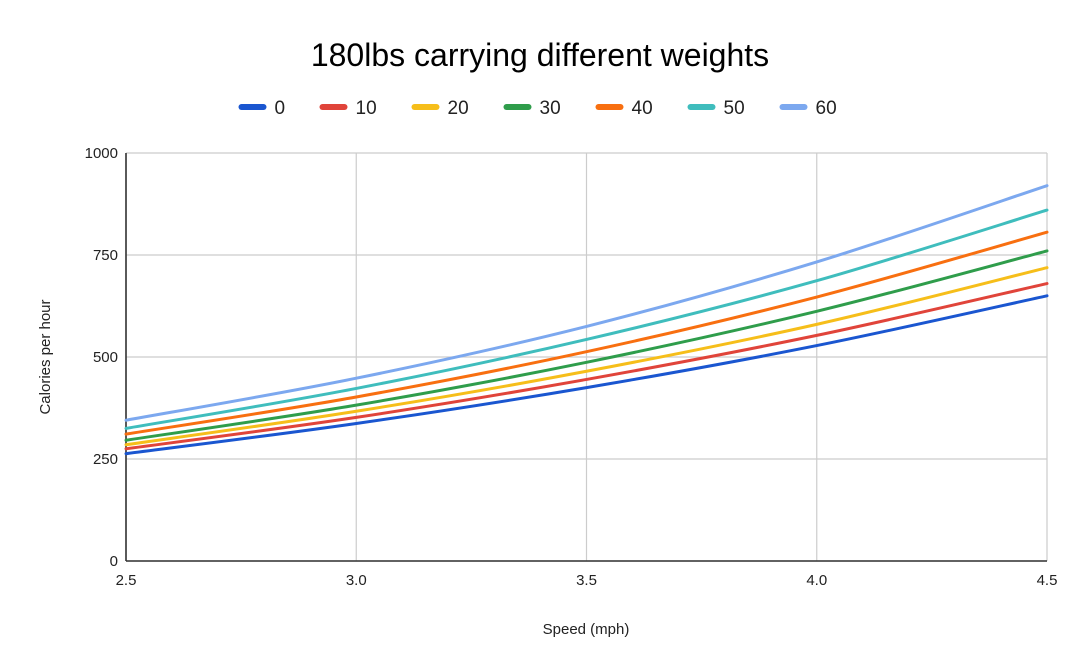  I want to click on x-tick-labels: 2.5 3.0 3.5 4.0 4.5, so click(587, 580).